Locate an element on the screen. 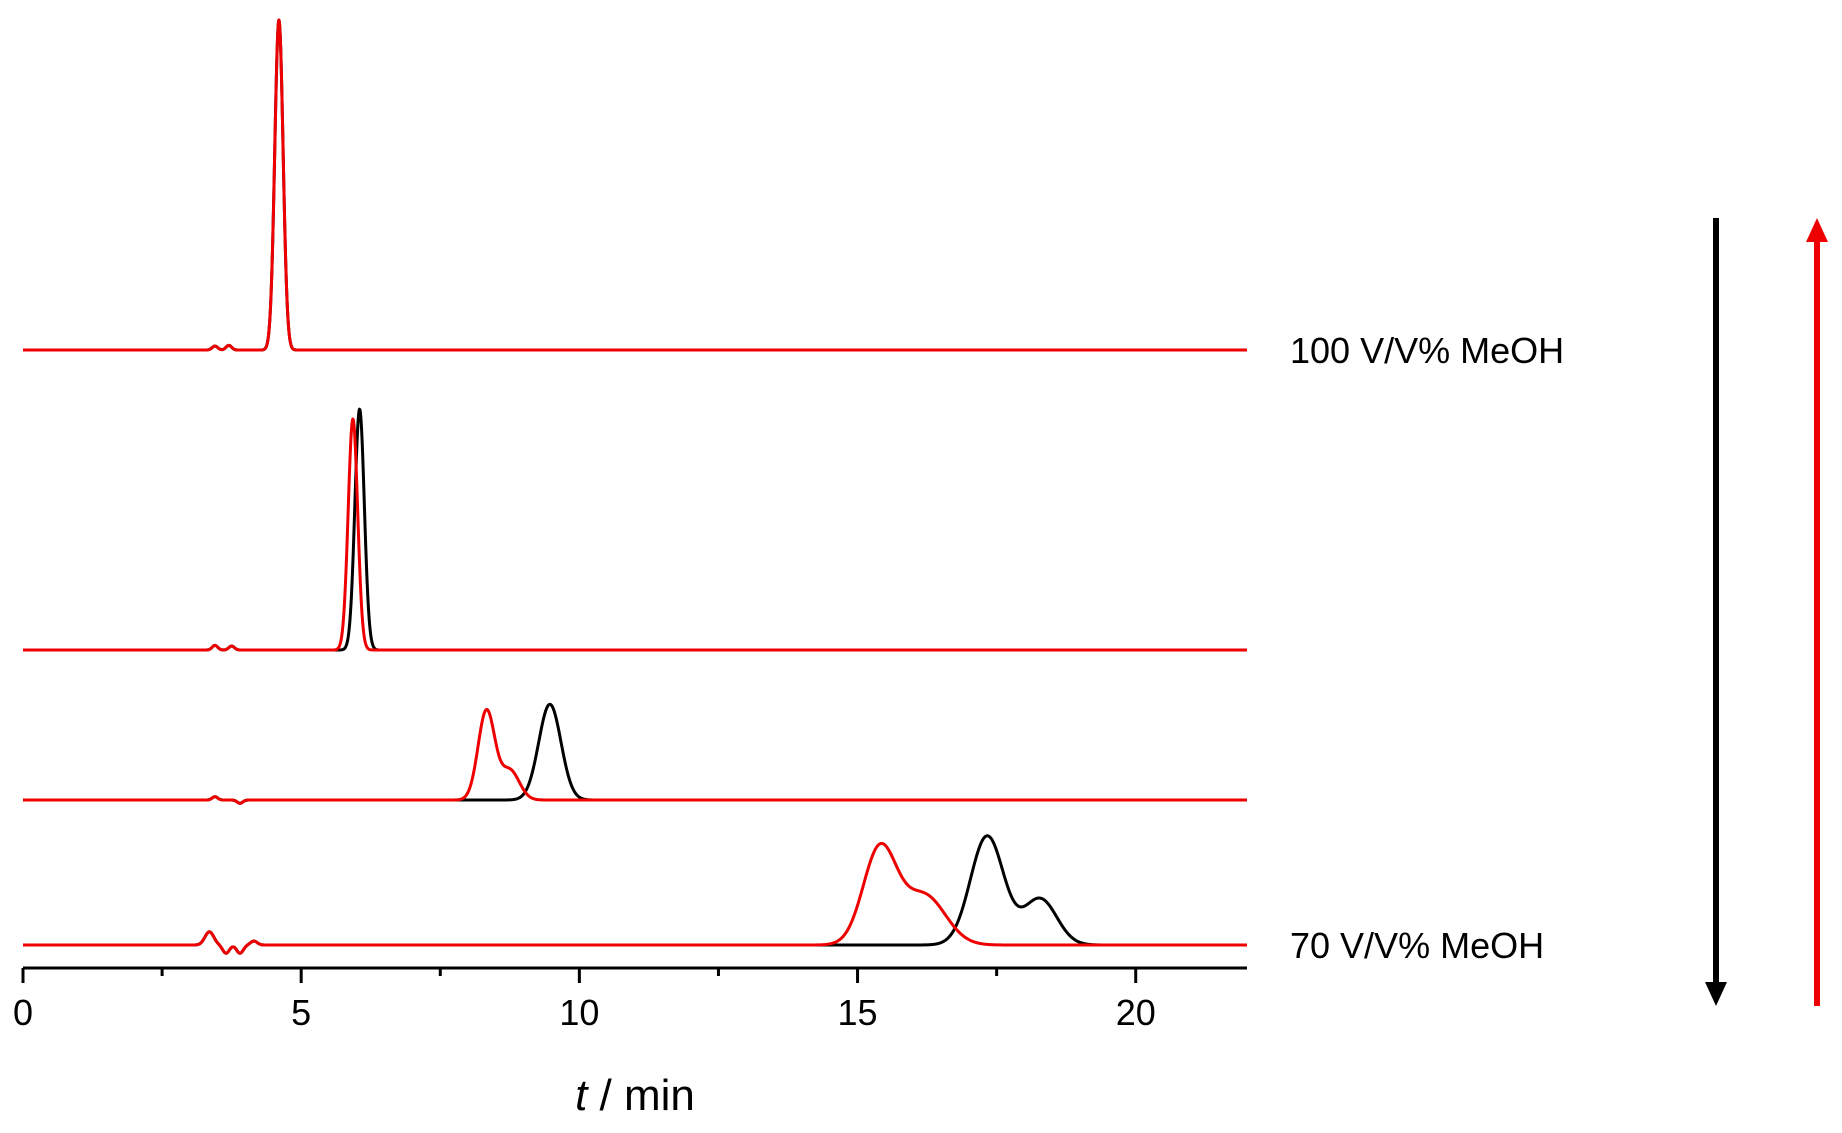 Image resolution: width=1842 pixels, height=1133 pixels. trace-label: 70 V/V% MeOH is located at coordinates (1417, 945).